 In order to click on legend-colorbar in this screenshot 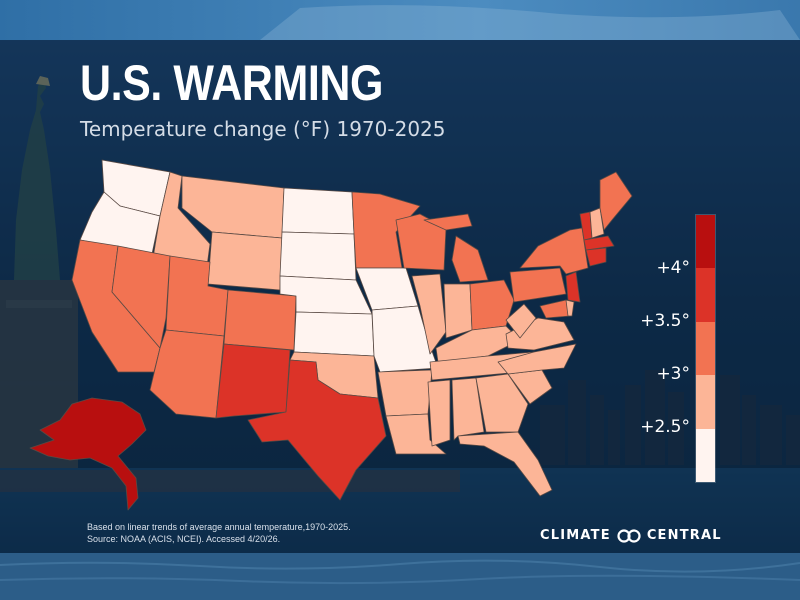, I will do `click(705, 348)`.